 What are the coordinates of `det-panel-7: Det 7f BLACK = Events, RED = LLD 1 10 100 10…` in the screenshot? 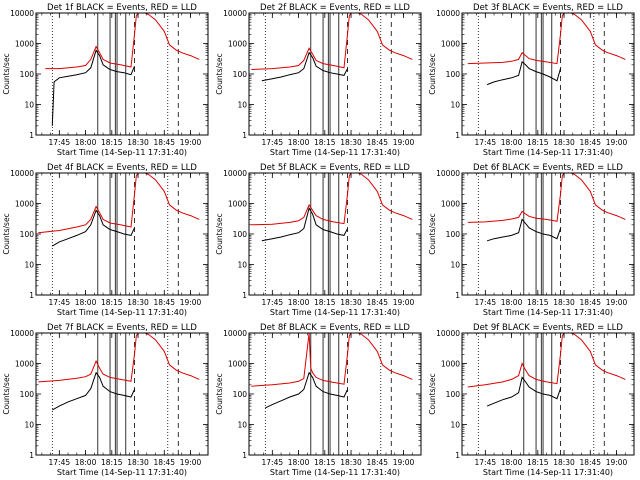 It's located at (105, 400).